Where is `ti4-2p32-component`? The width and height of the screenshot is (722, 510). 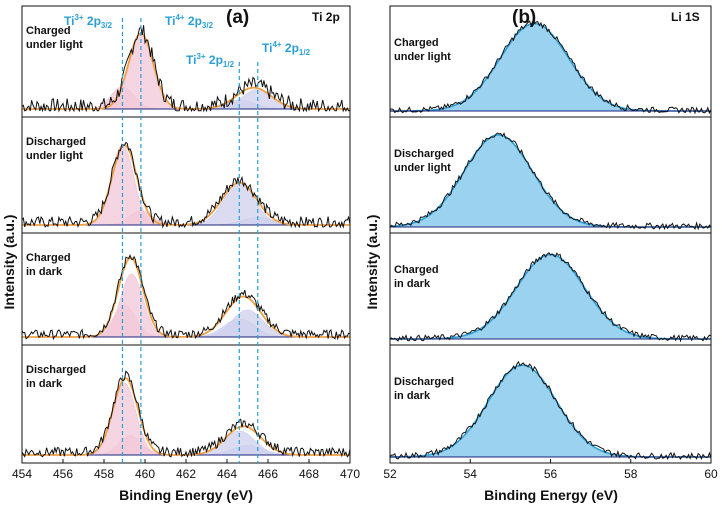 ti4-2p32-component is located at coordinates (186, 305).